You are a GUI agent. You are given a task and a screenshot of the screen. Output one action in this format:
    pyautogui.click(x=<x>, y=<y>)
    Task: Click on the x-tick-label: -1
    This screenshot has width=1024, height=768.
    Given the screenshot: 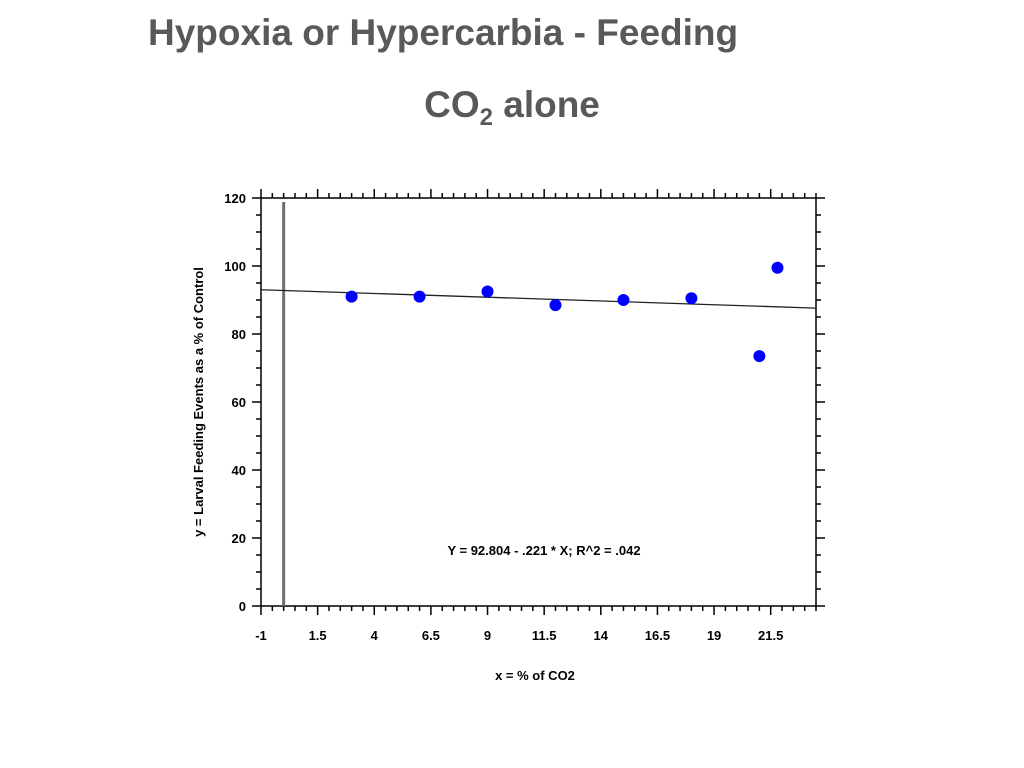 What is the action you would take?
    pyautogui.click(x=261, y=635)
    